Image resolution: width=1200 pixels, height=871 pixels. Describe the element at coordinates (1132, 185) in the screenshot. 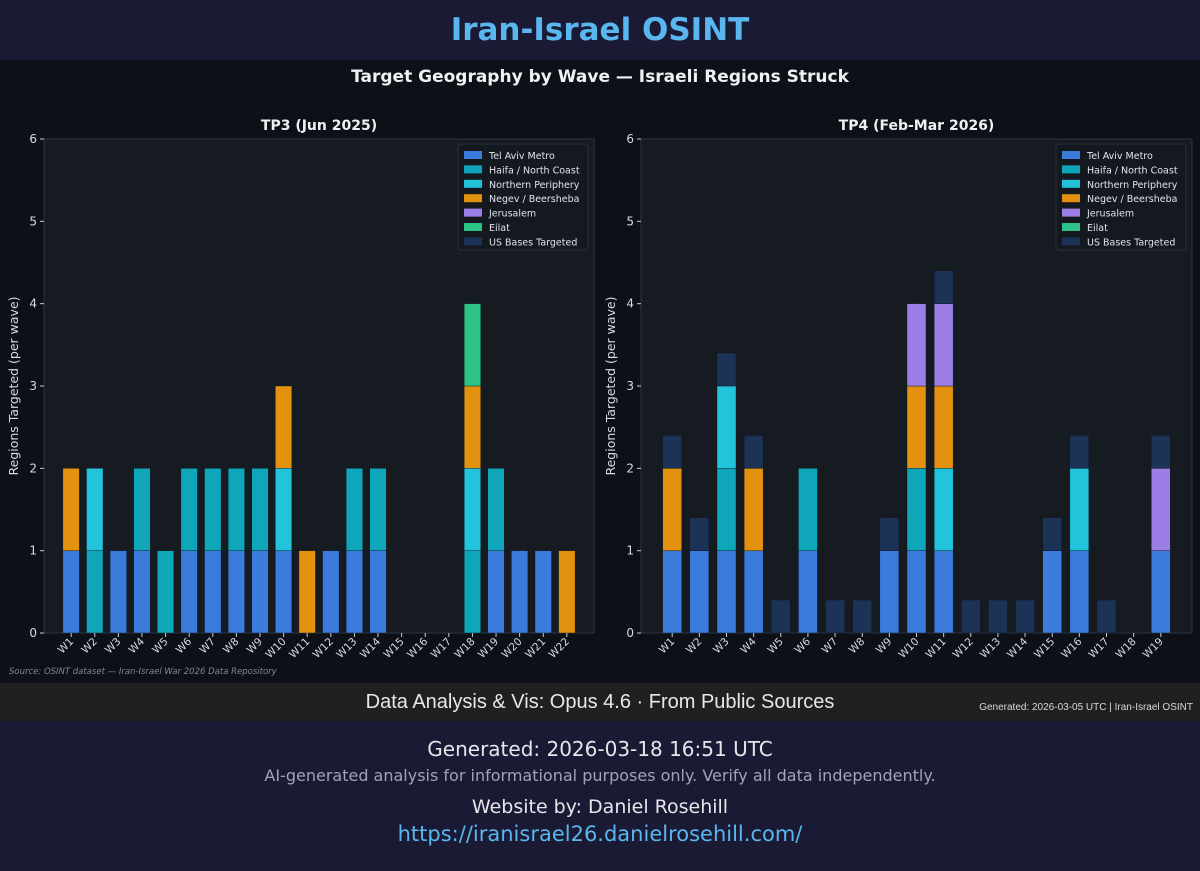

I see `legend-label: Northern Periphery` at that location.